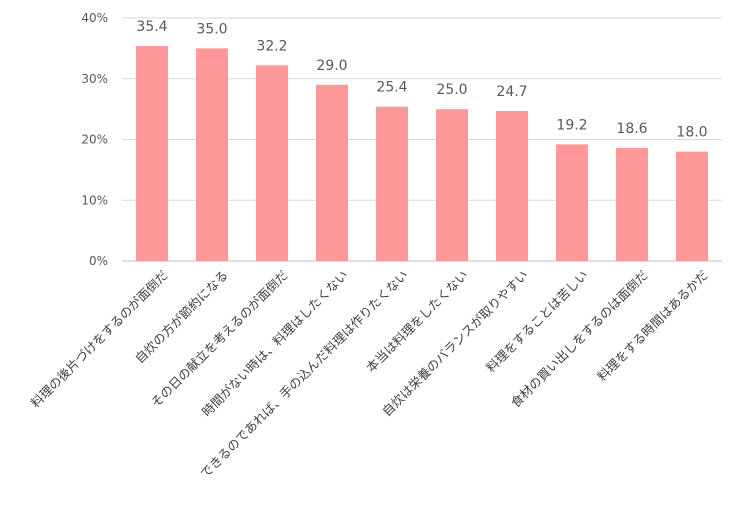 Image resolution: width=740 pixels, height=511 pixels. What do you see at coordinates (271, 46) in the screenshot?
I see `data-label: 32.2` at bounding box center [271, 46].